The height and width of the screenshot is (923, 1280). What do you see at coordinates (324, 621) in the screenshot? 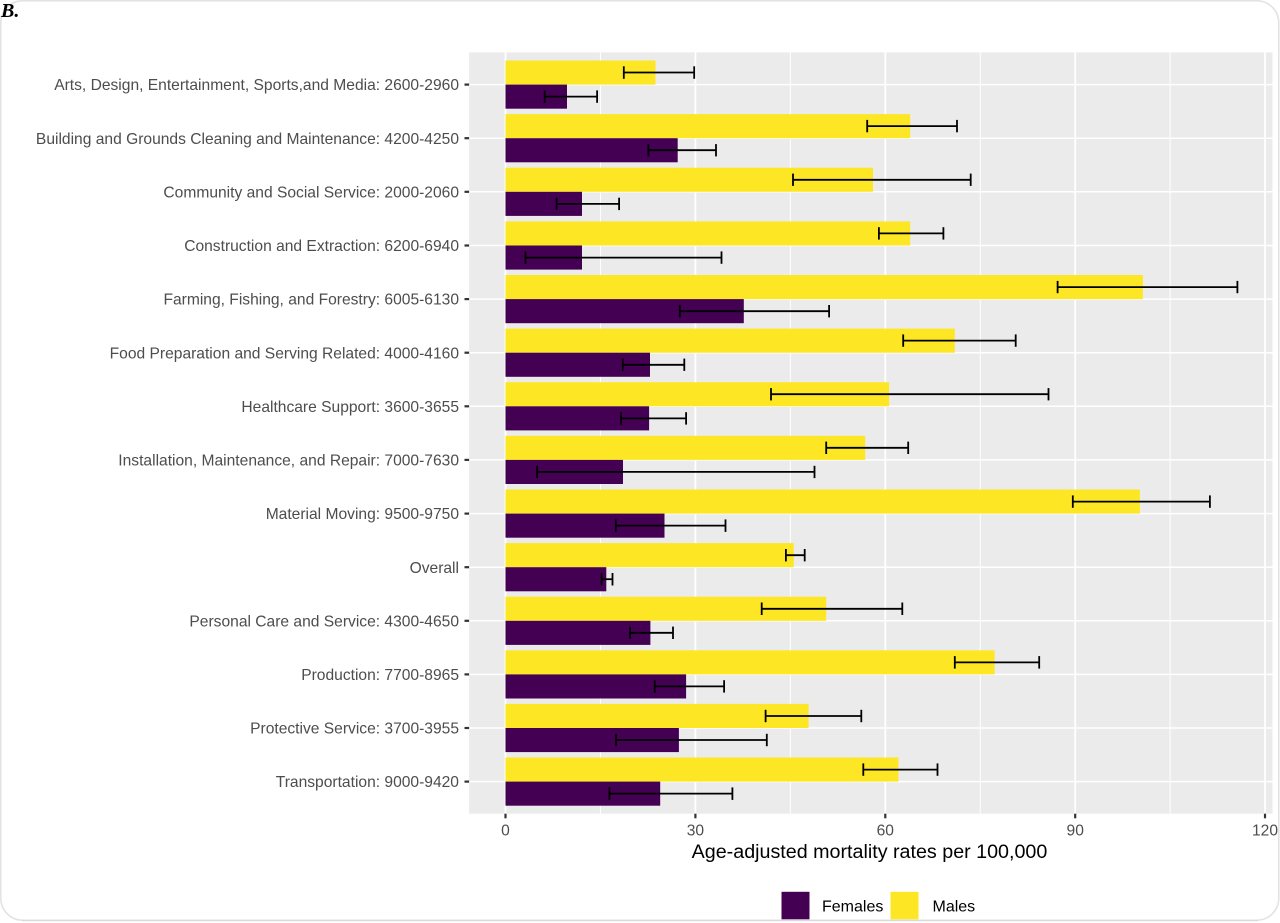
I see `svg-text:Personal Care and Service: 430: Personal Care and Service: 4300-4650` at bounding box center [324, 621].